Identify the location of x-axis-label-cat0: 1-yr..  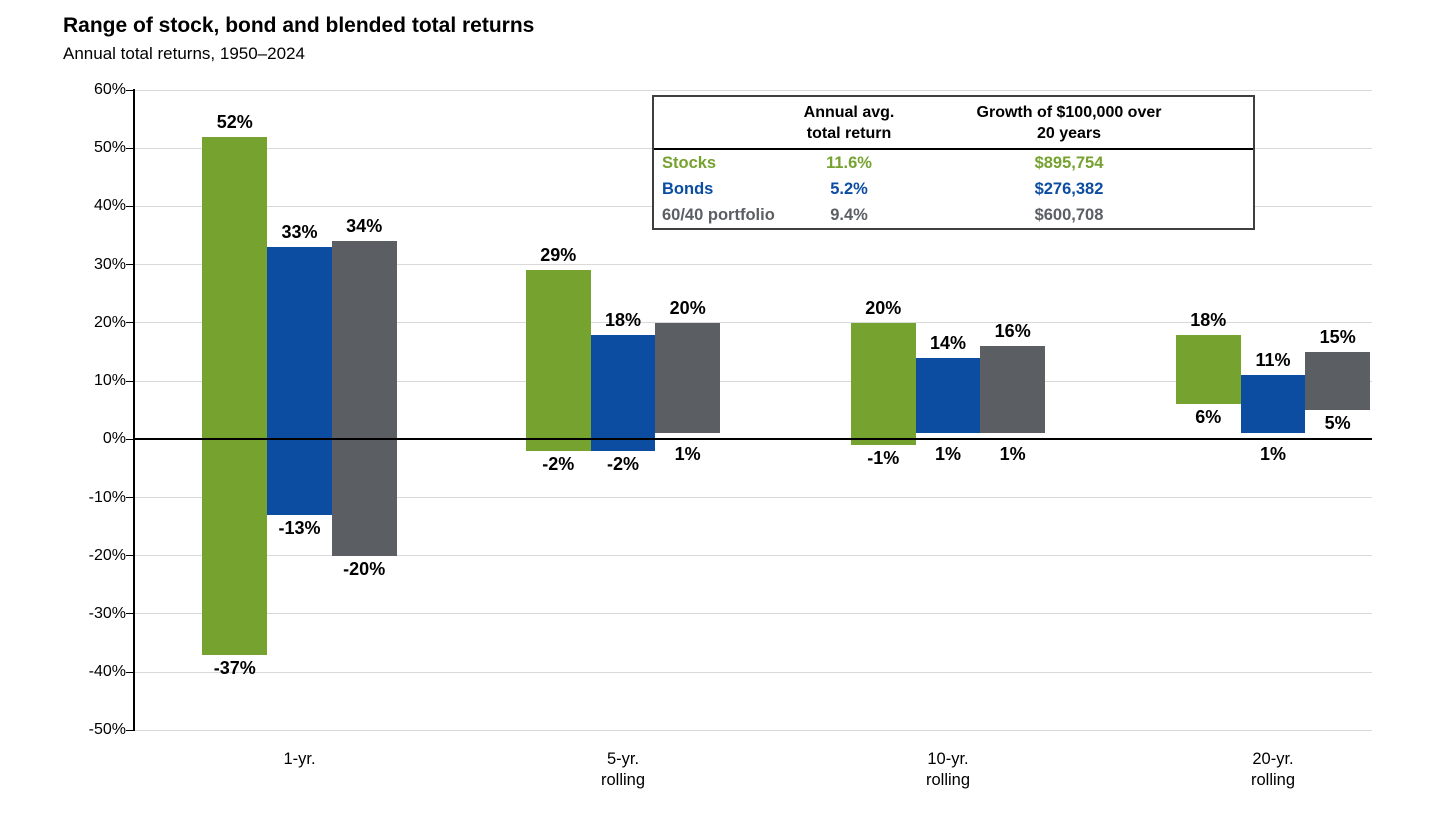
(299, 759).